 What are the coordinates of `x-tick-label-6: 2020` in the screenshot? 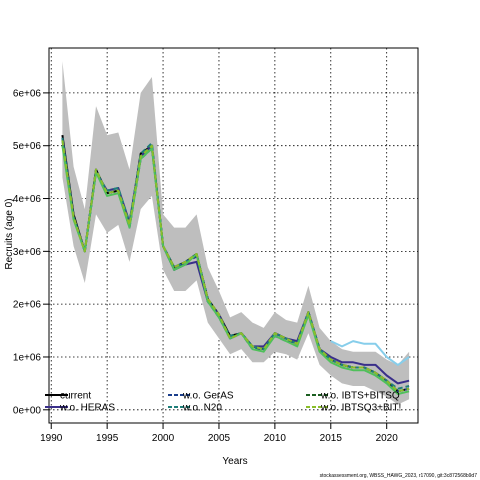 It's located at (387, 438).